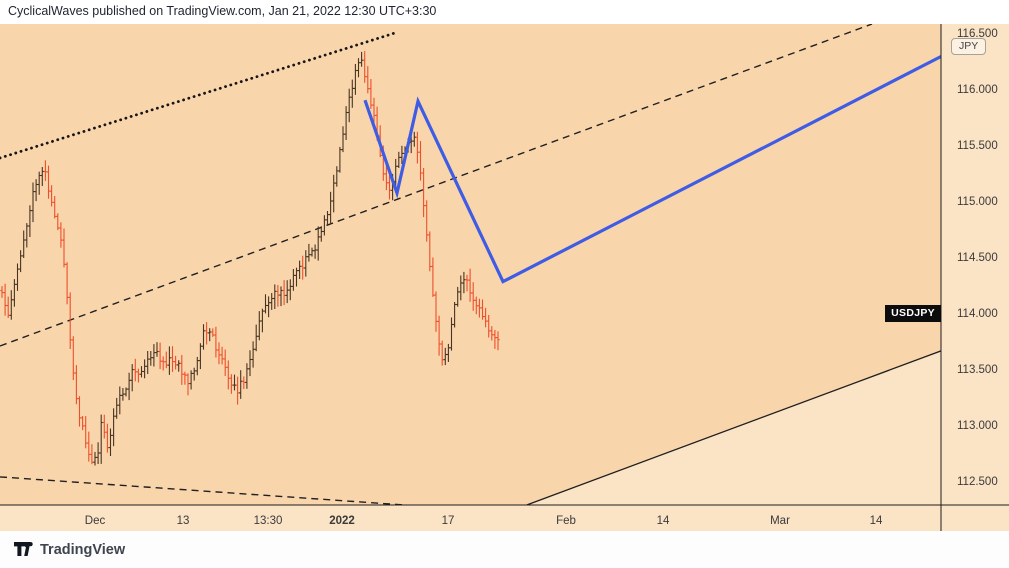 This screenshot has width=1009, height=568. What do you see at coordinates (448, 521) in the screenshot?
I see `x-axis-tick-label: 17` at bounding box center [448, 521].